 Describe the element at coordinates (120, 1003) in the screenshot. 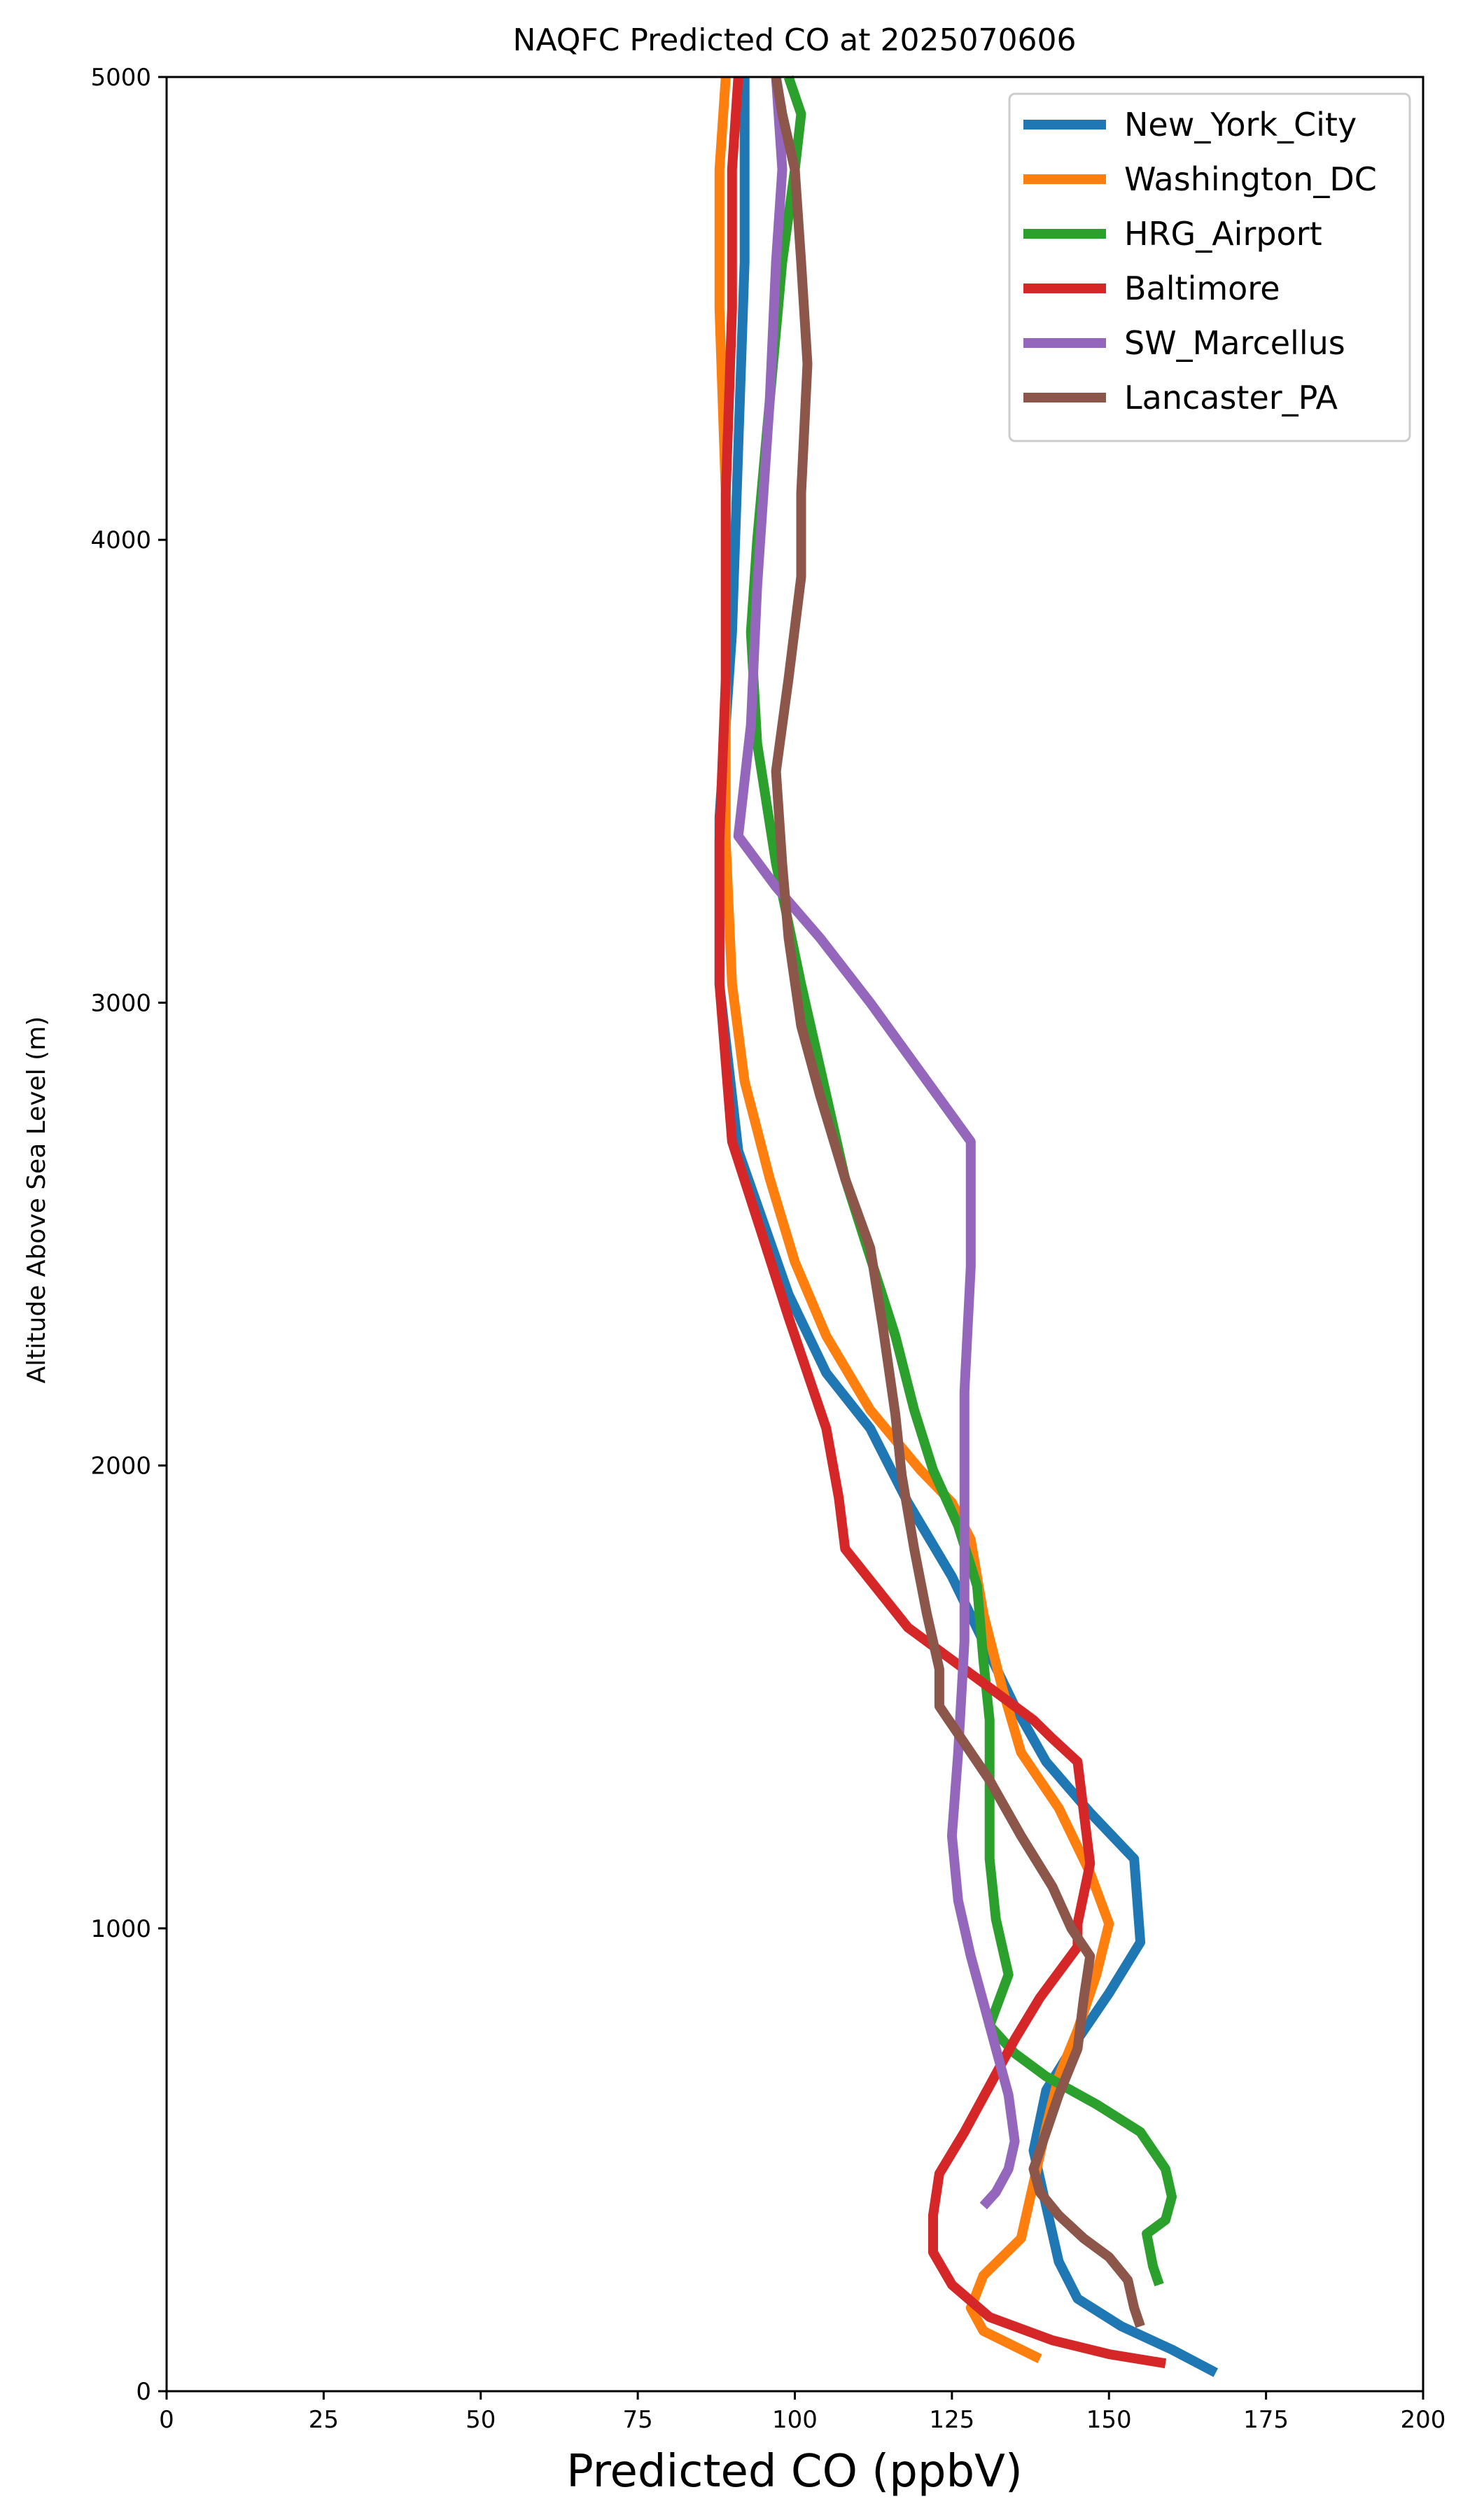

I see `y-tick-label: 3000` at that location.